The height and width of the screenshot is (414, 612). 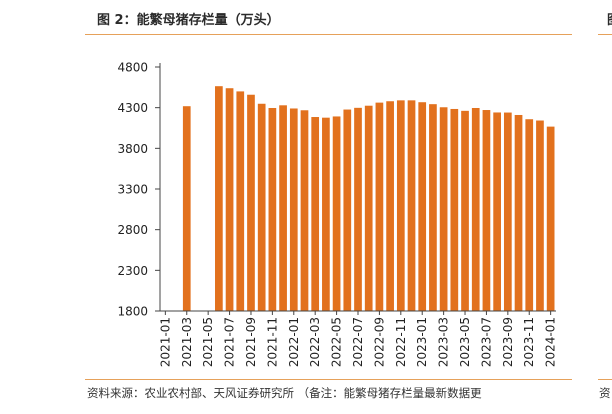 What do you see at coordinates (328, 34) in the screenshot?
I see `title-divider` at bounding box center [328, 34].